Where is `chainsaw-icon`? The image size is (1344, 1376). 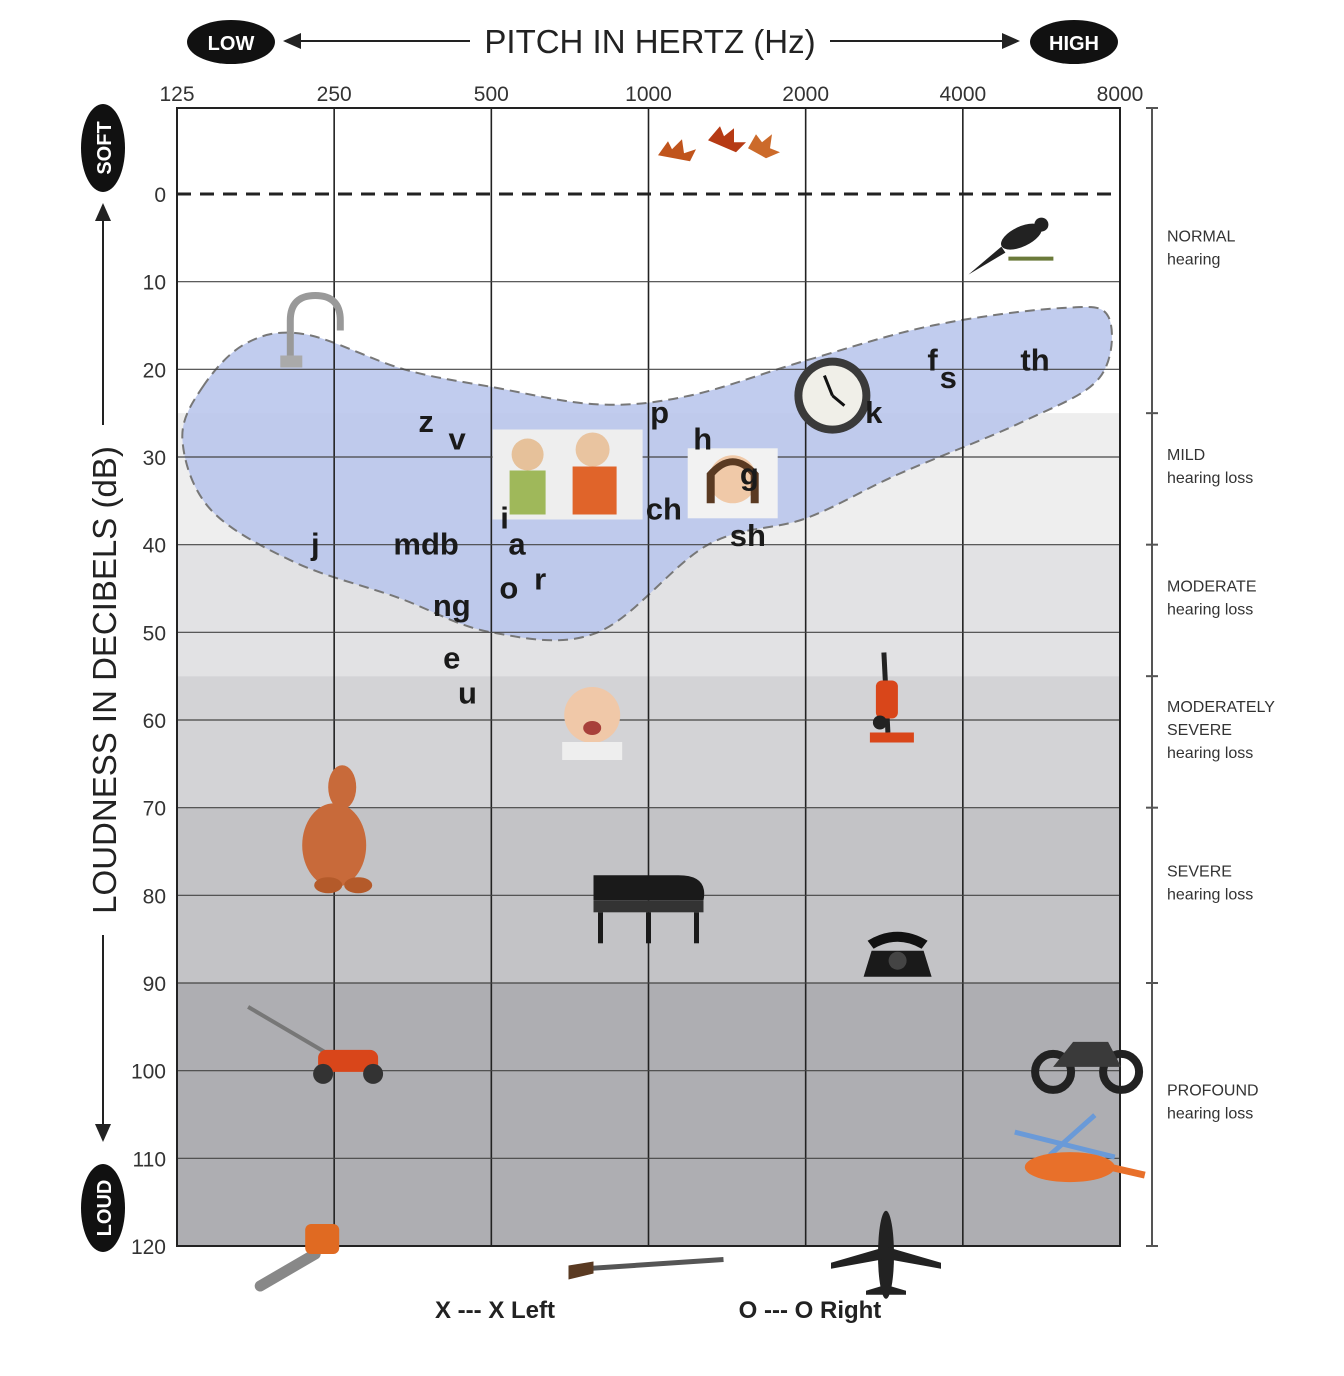 chainsaw-icon is located at coordinates (297, 1258).